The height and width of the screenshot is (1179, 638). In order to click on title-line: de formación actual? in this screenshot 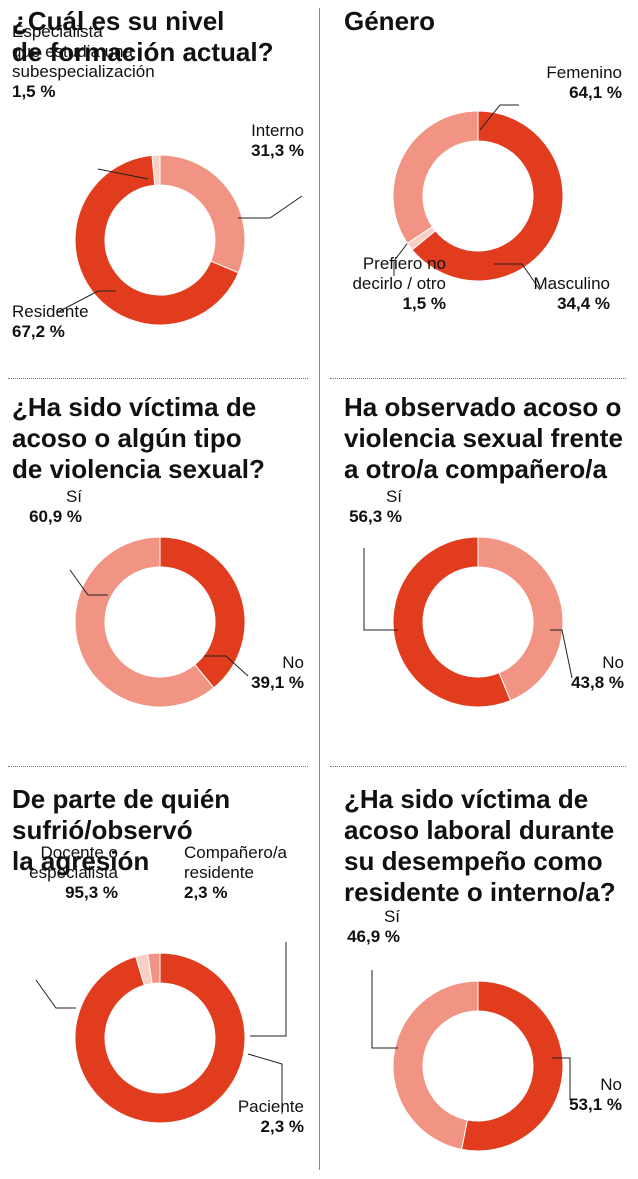, I will do `click(143, 52)`.